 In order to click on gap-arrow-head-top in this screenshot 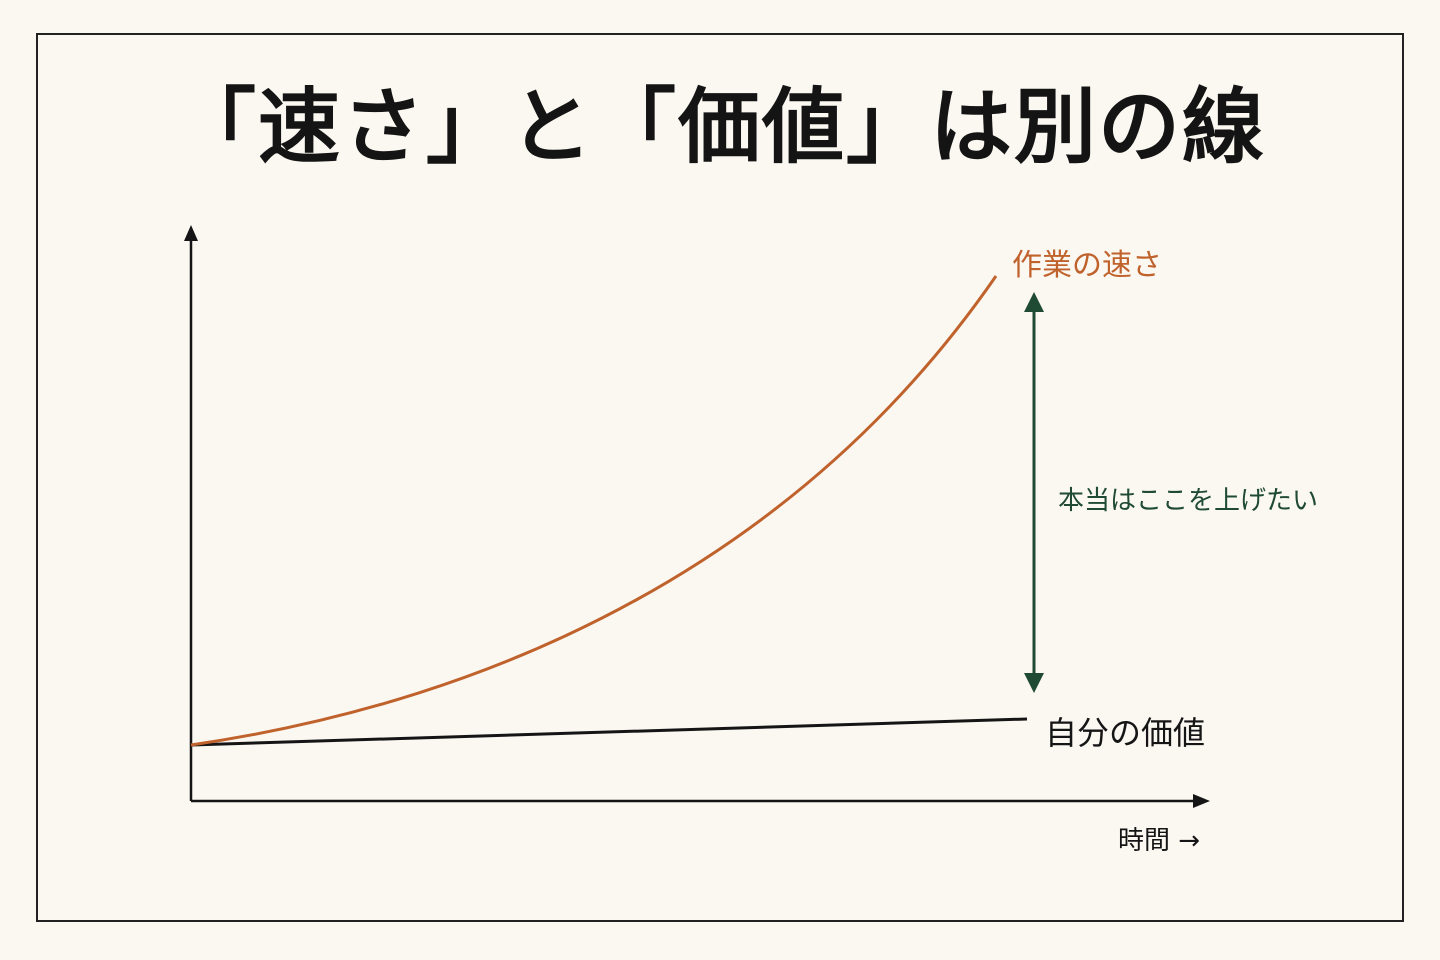, I will do `click(1034, 302)`.